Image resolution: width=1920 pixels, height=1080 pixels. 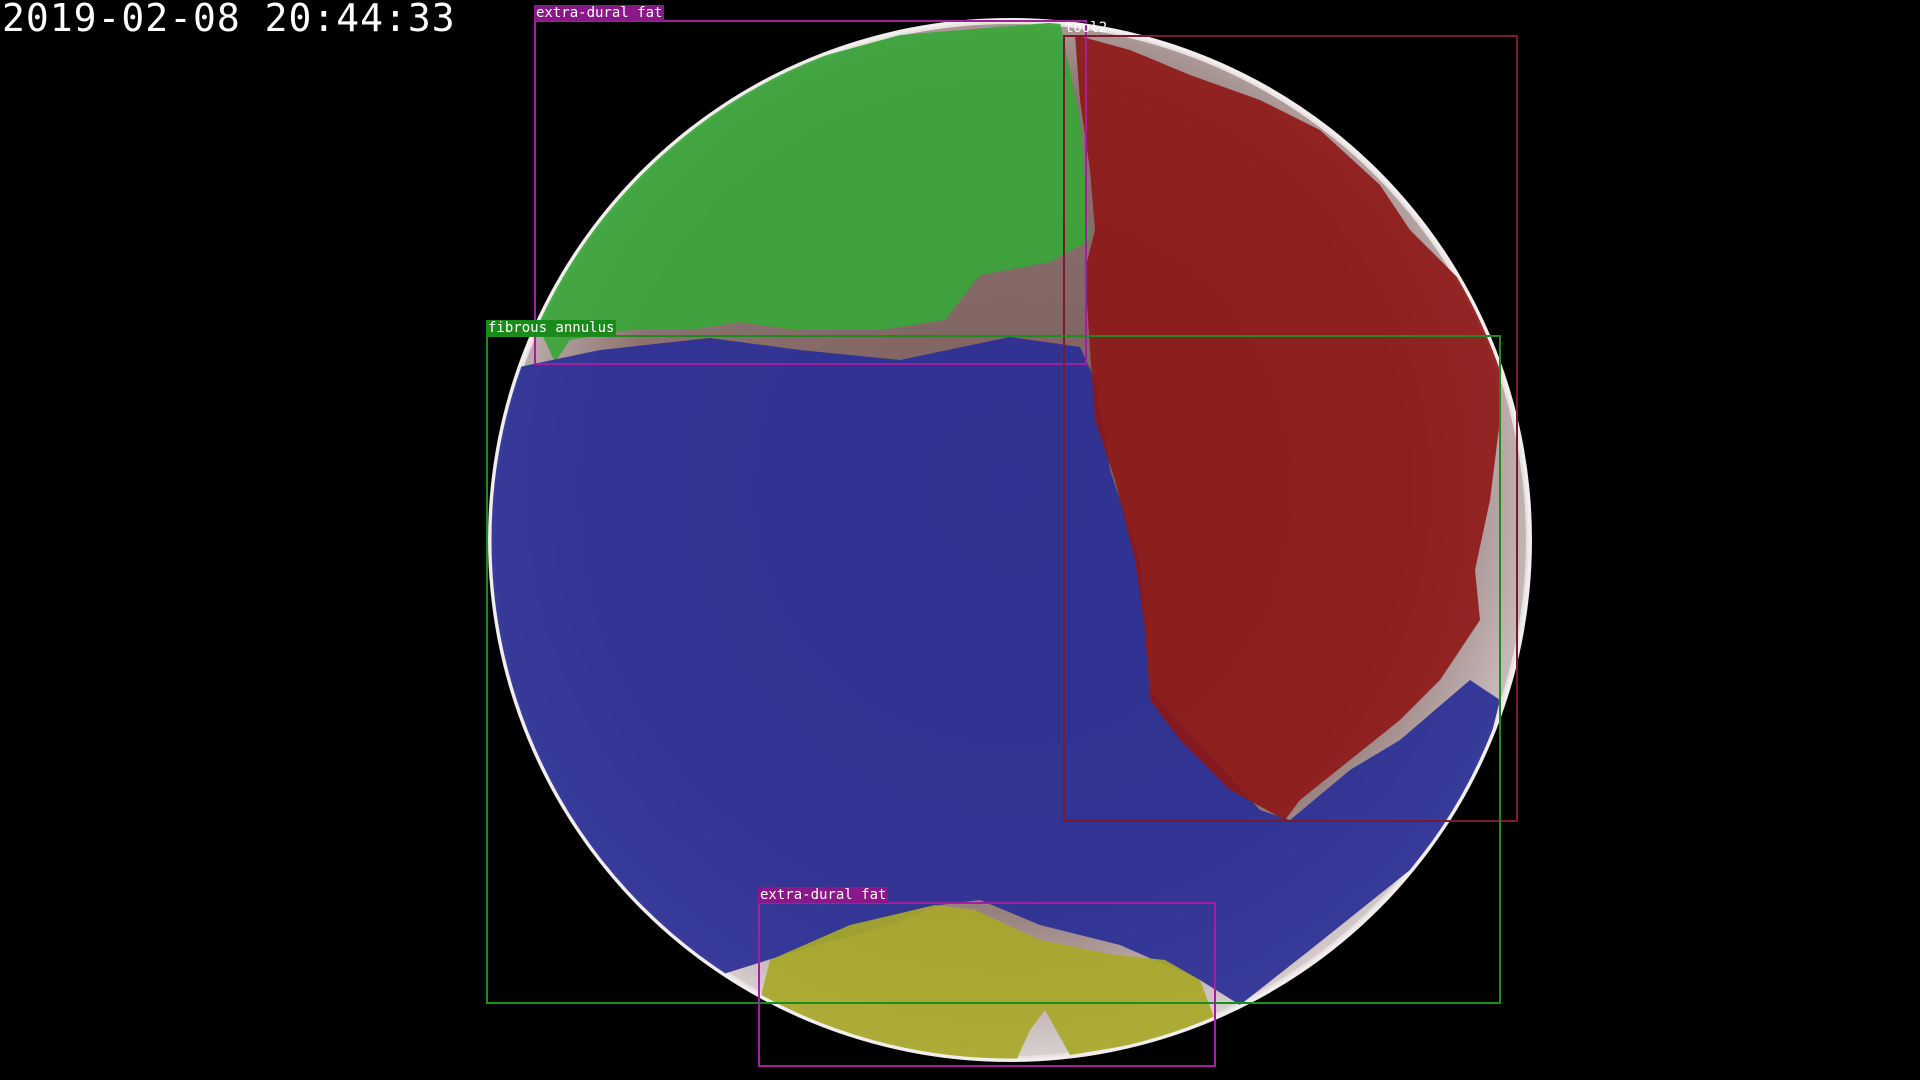 I want to click on mask-extra-dural-fat-bottom, so click(x=987, y=982).